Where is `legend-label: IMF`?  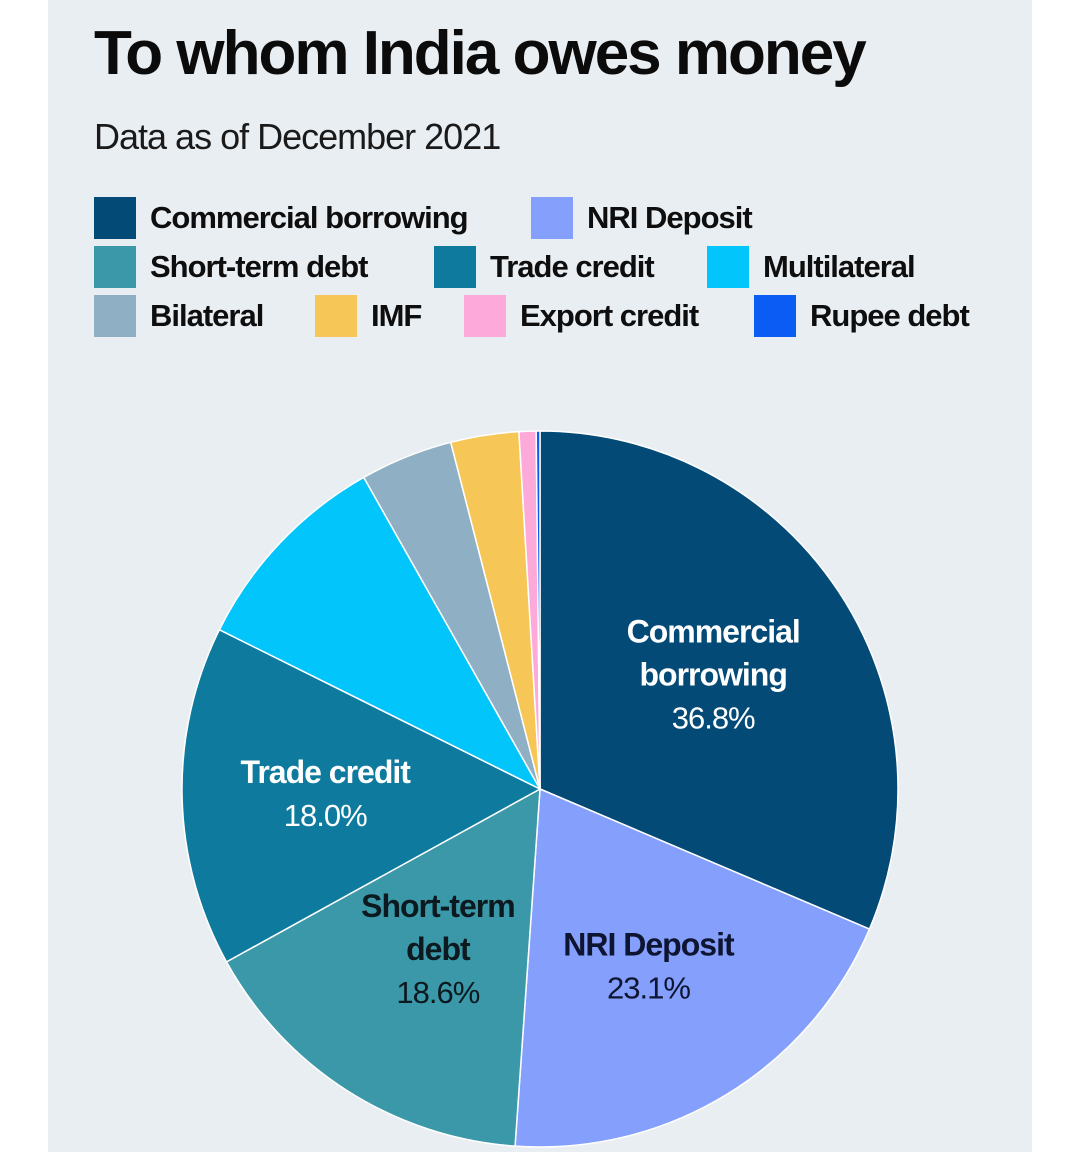
legend-label: IMF is located at coordinates (396, 315).